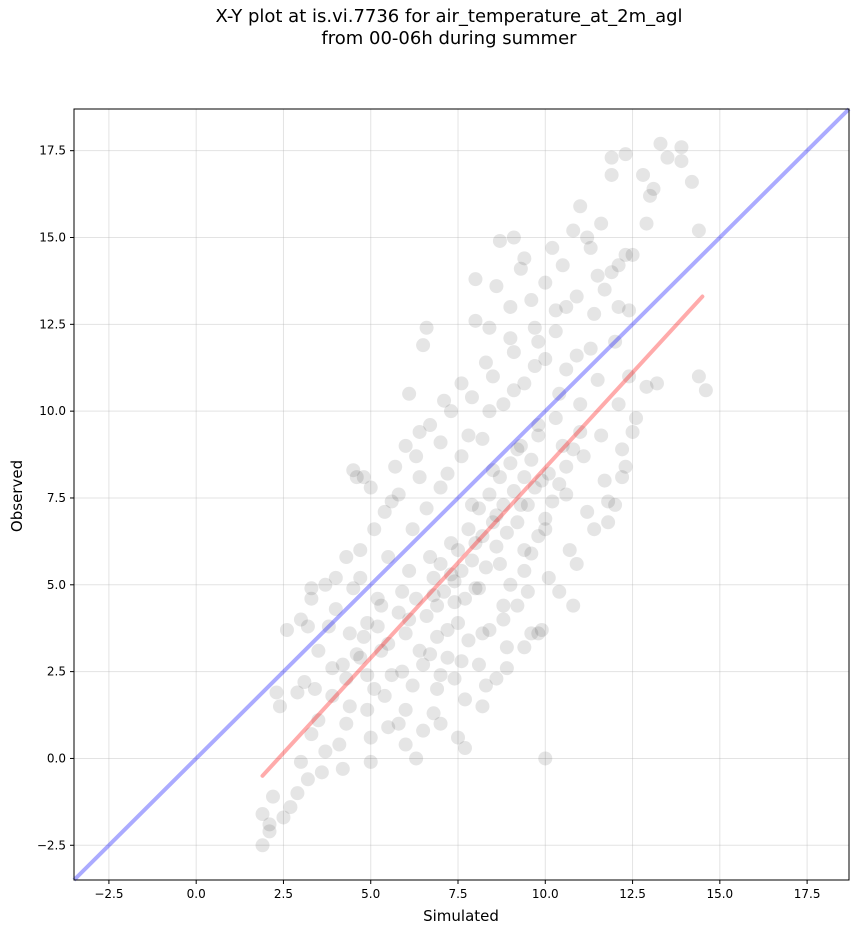 The width and height of the screenshot is (858, 934). Describe the element at coordinates (283, 894) in the screenshot. I see `x-tick-label: 2.5` at that location.